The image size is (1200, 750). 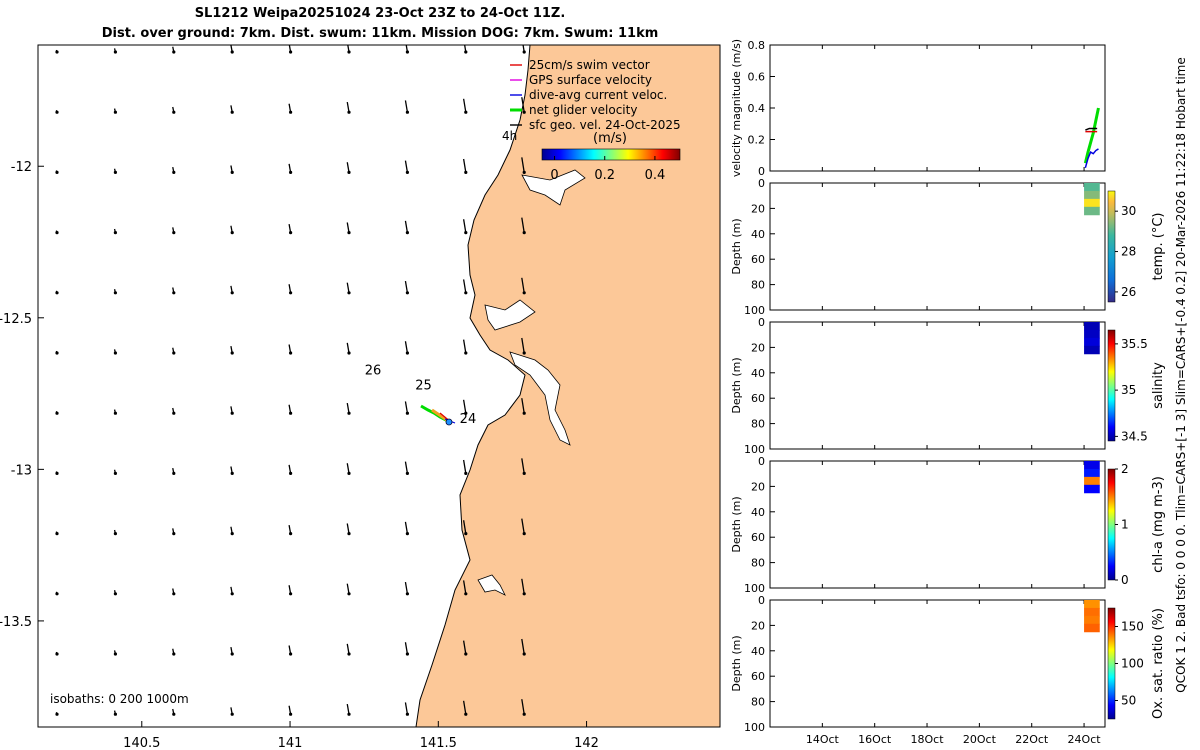 What do you see at coordinates (611, 154) in the screenshot?
I see `speed-colorbar` at bounding box center [611, 154].